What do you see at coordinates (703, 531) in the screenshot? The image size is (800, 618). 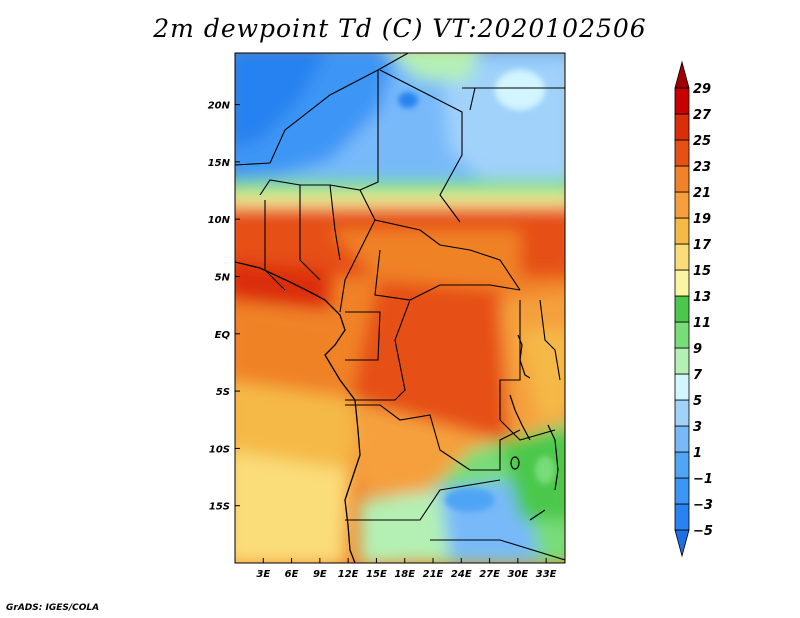 I see `colorbar-label: −5` at bounding box center [703, 531].